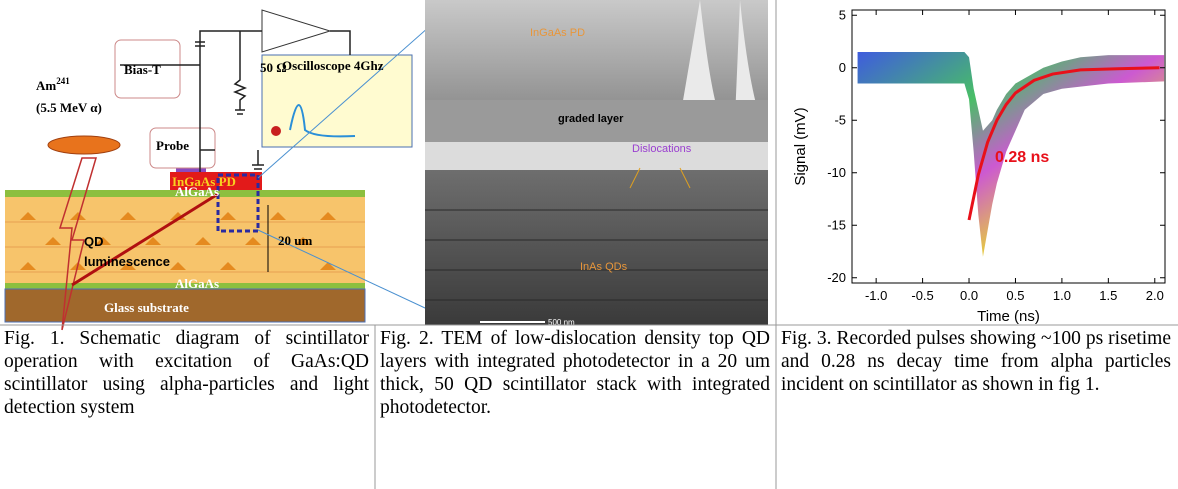  I want to click on tem-label: Dislocations, so click(662, 149).